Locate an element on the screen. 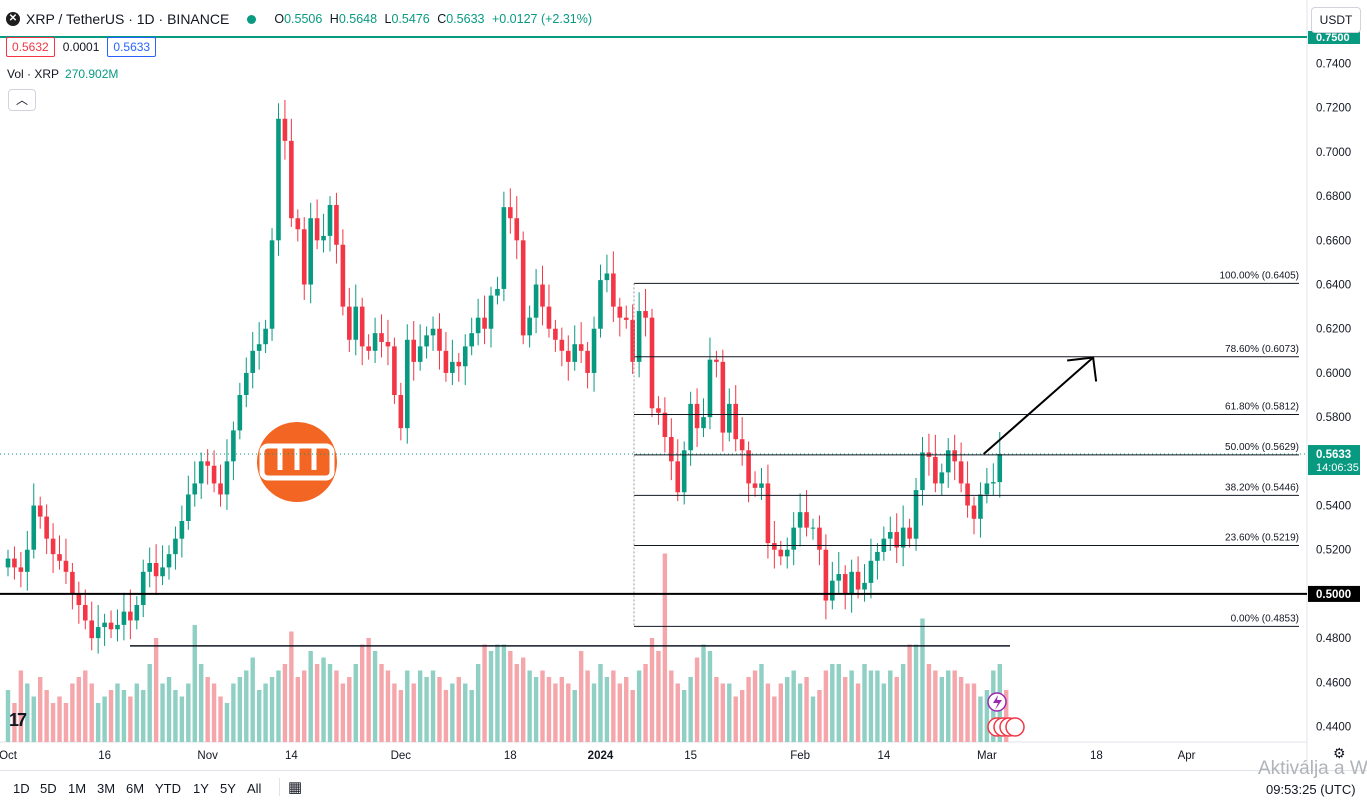 The width and height of the screenshot is (1367, 802). sell-price-button: 0.5632 is located at coordinates (30, 47).